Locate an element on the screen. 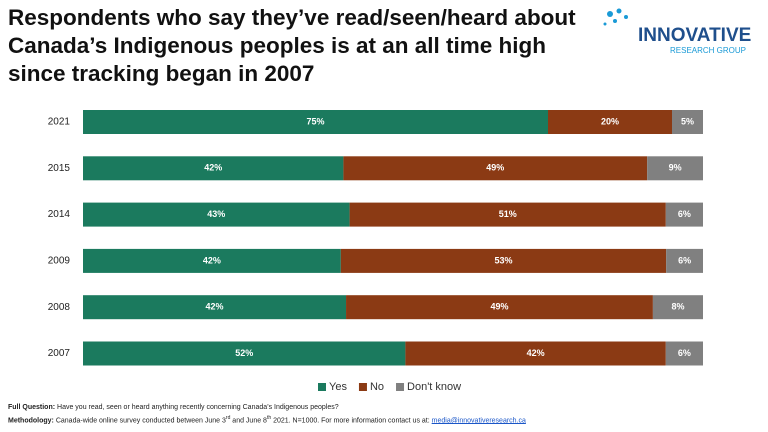 This screenshot has width=768, height=432. data-label: 43% is located at coordinates (216, 214).